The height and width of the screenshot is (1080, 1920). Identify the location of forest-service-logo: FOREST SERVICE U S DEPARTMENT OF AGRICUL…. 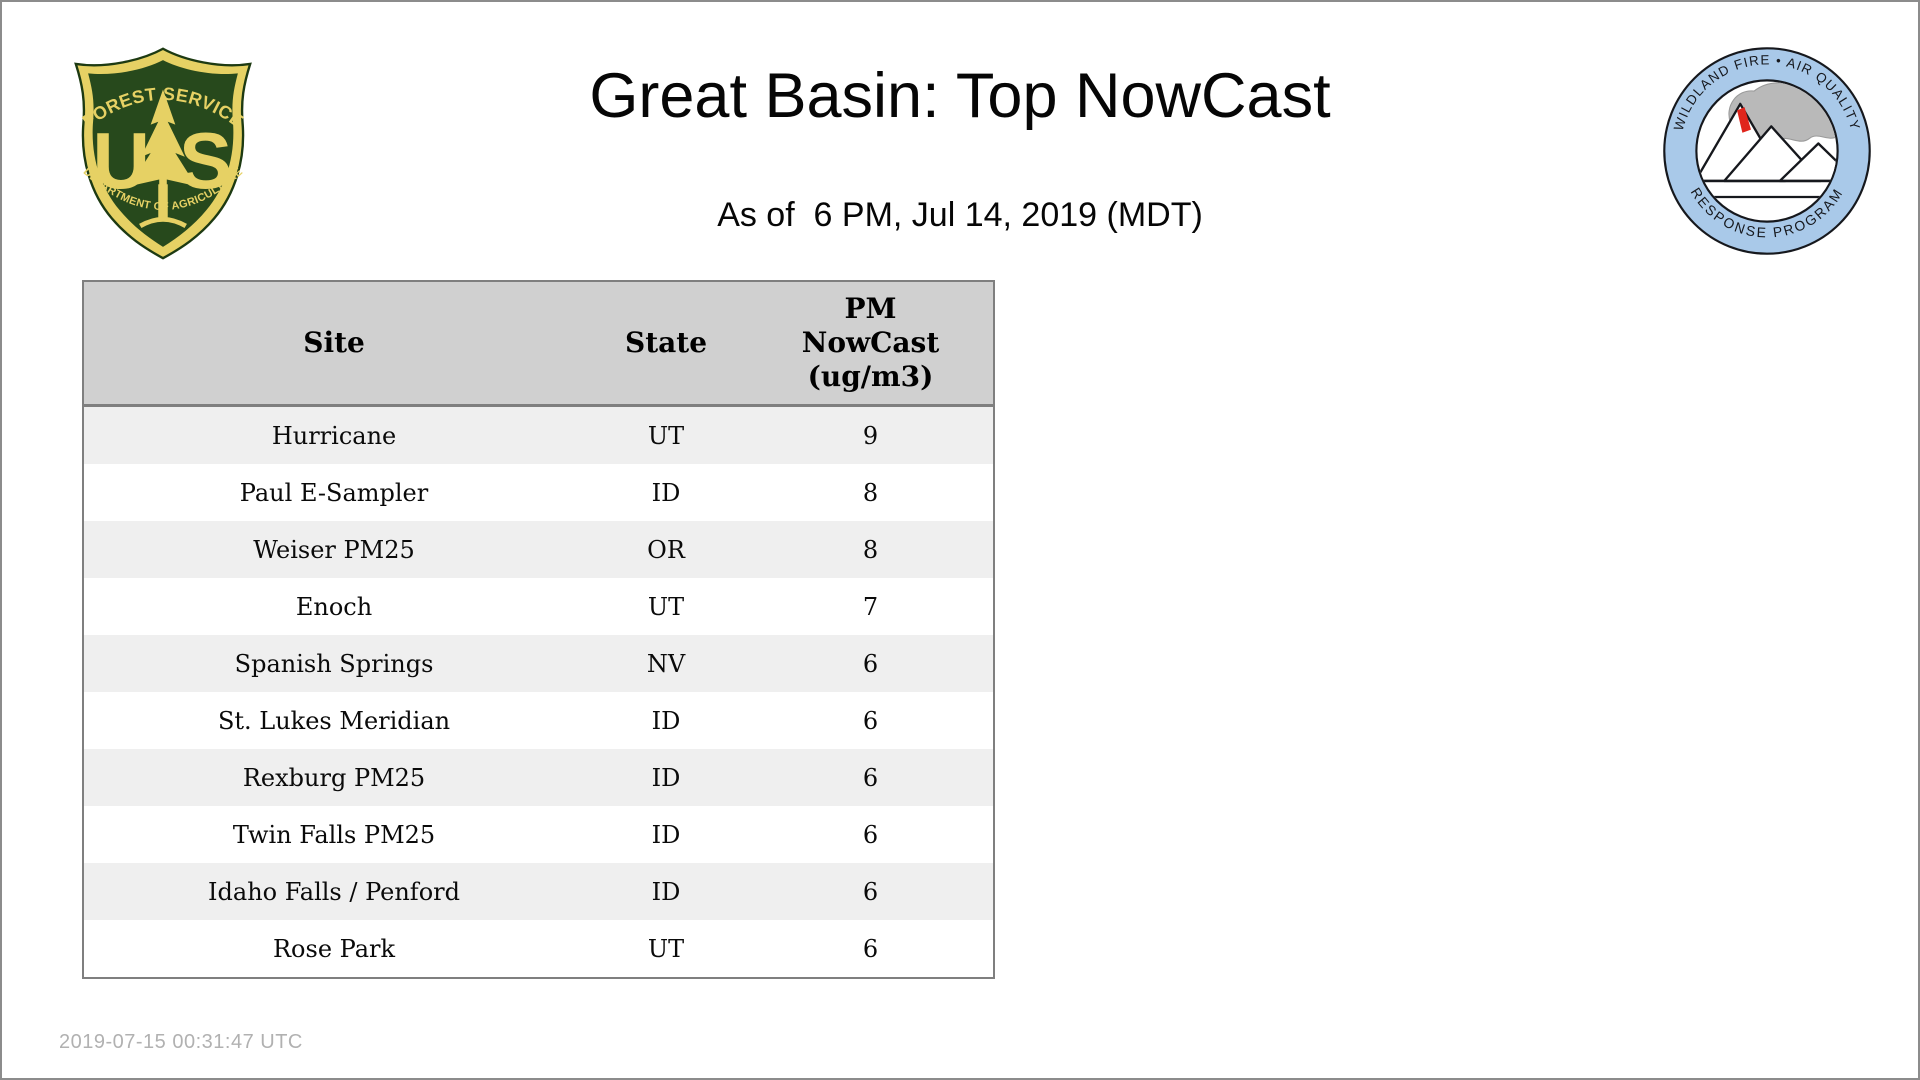
(163, 153).